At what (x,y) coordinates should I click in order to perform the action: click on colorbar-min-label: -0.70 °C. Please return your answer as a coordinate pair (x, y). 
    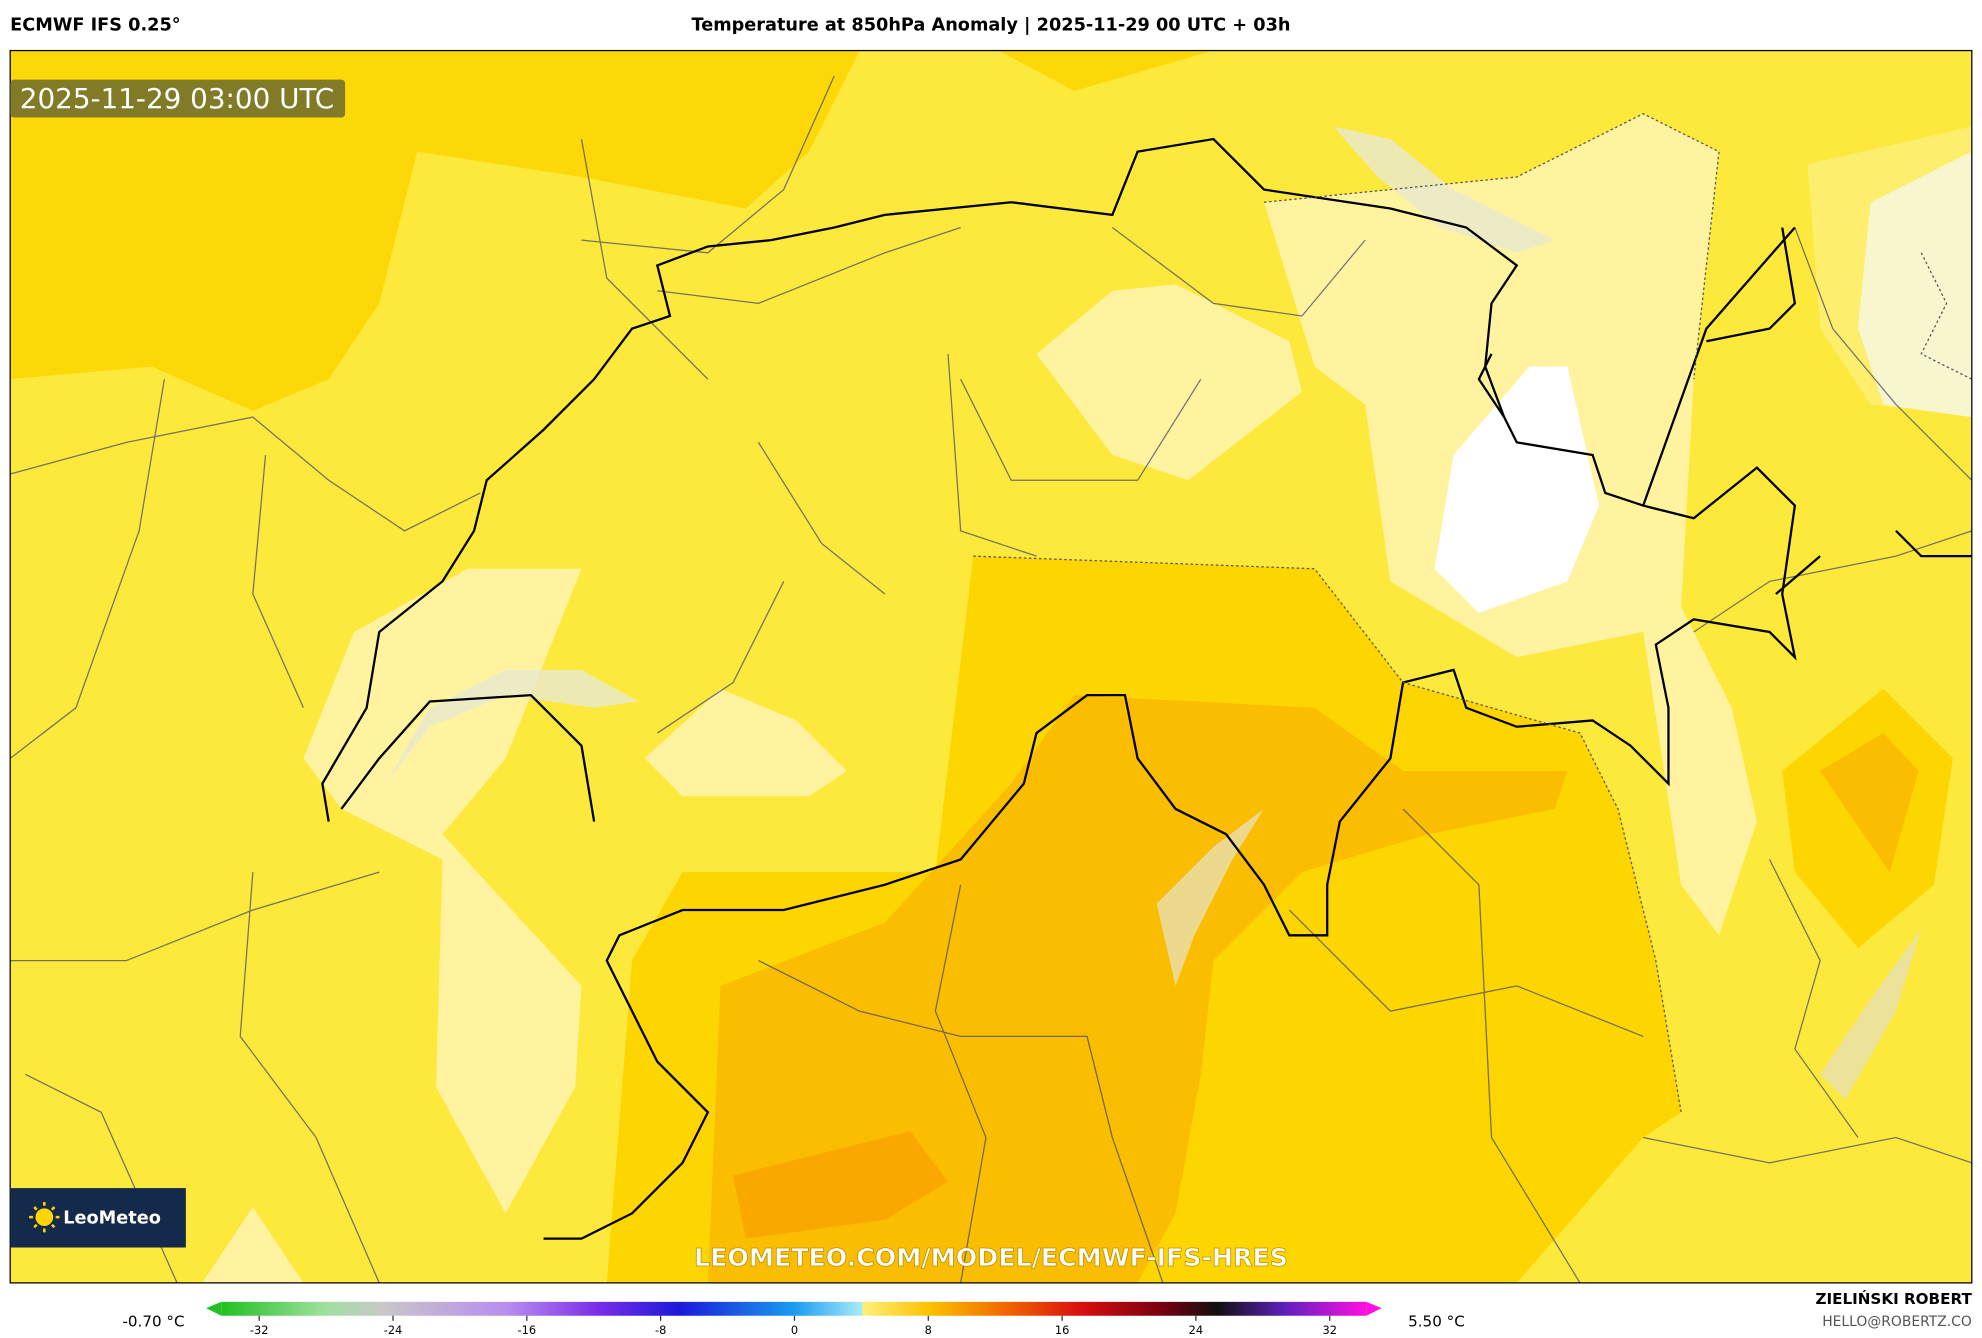
    Looking at the image, I should click on (153, 1322).